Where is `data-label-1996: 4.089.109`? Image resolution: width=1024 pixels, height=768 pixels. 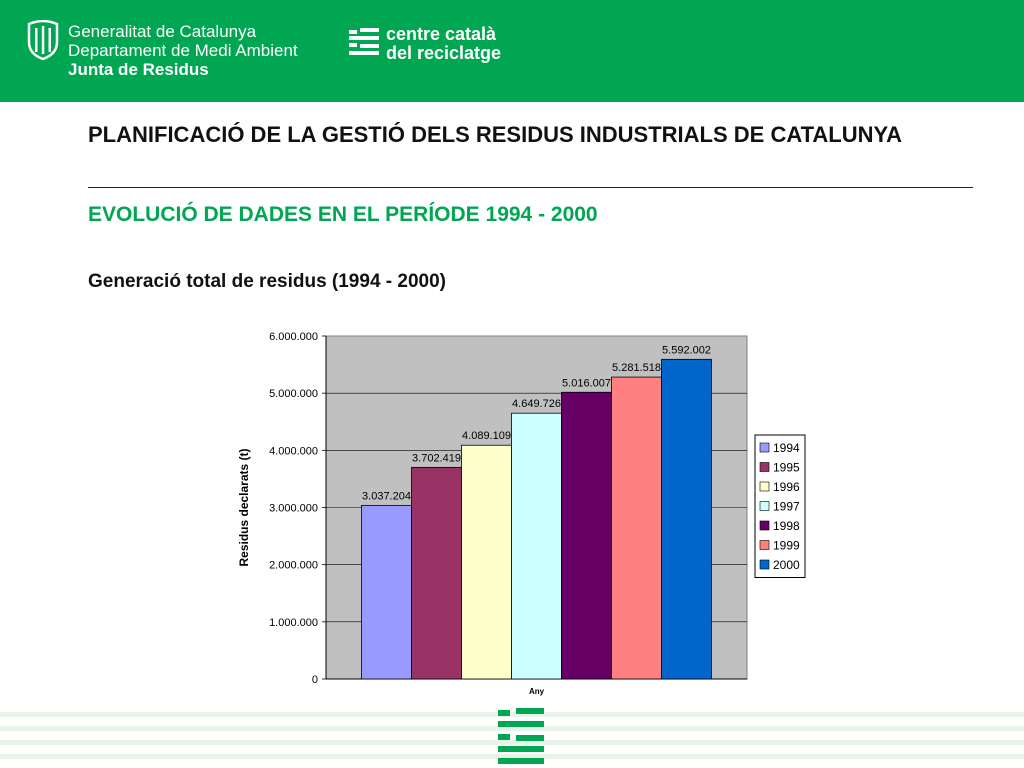 data-label-1996: 4.089.109 is located at coordinates (486, 436).